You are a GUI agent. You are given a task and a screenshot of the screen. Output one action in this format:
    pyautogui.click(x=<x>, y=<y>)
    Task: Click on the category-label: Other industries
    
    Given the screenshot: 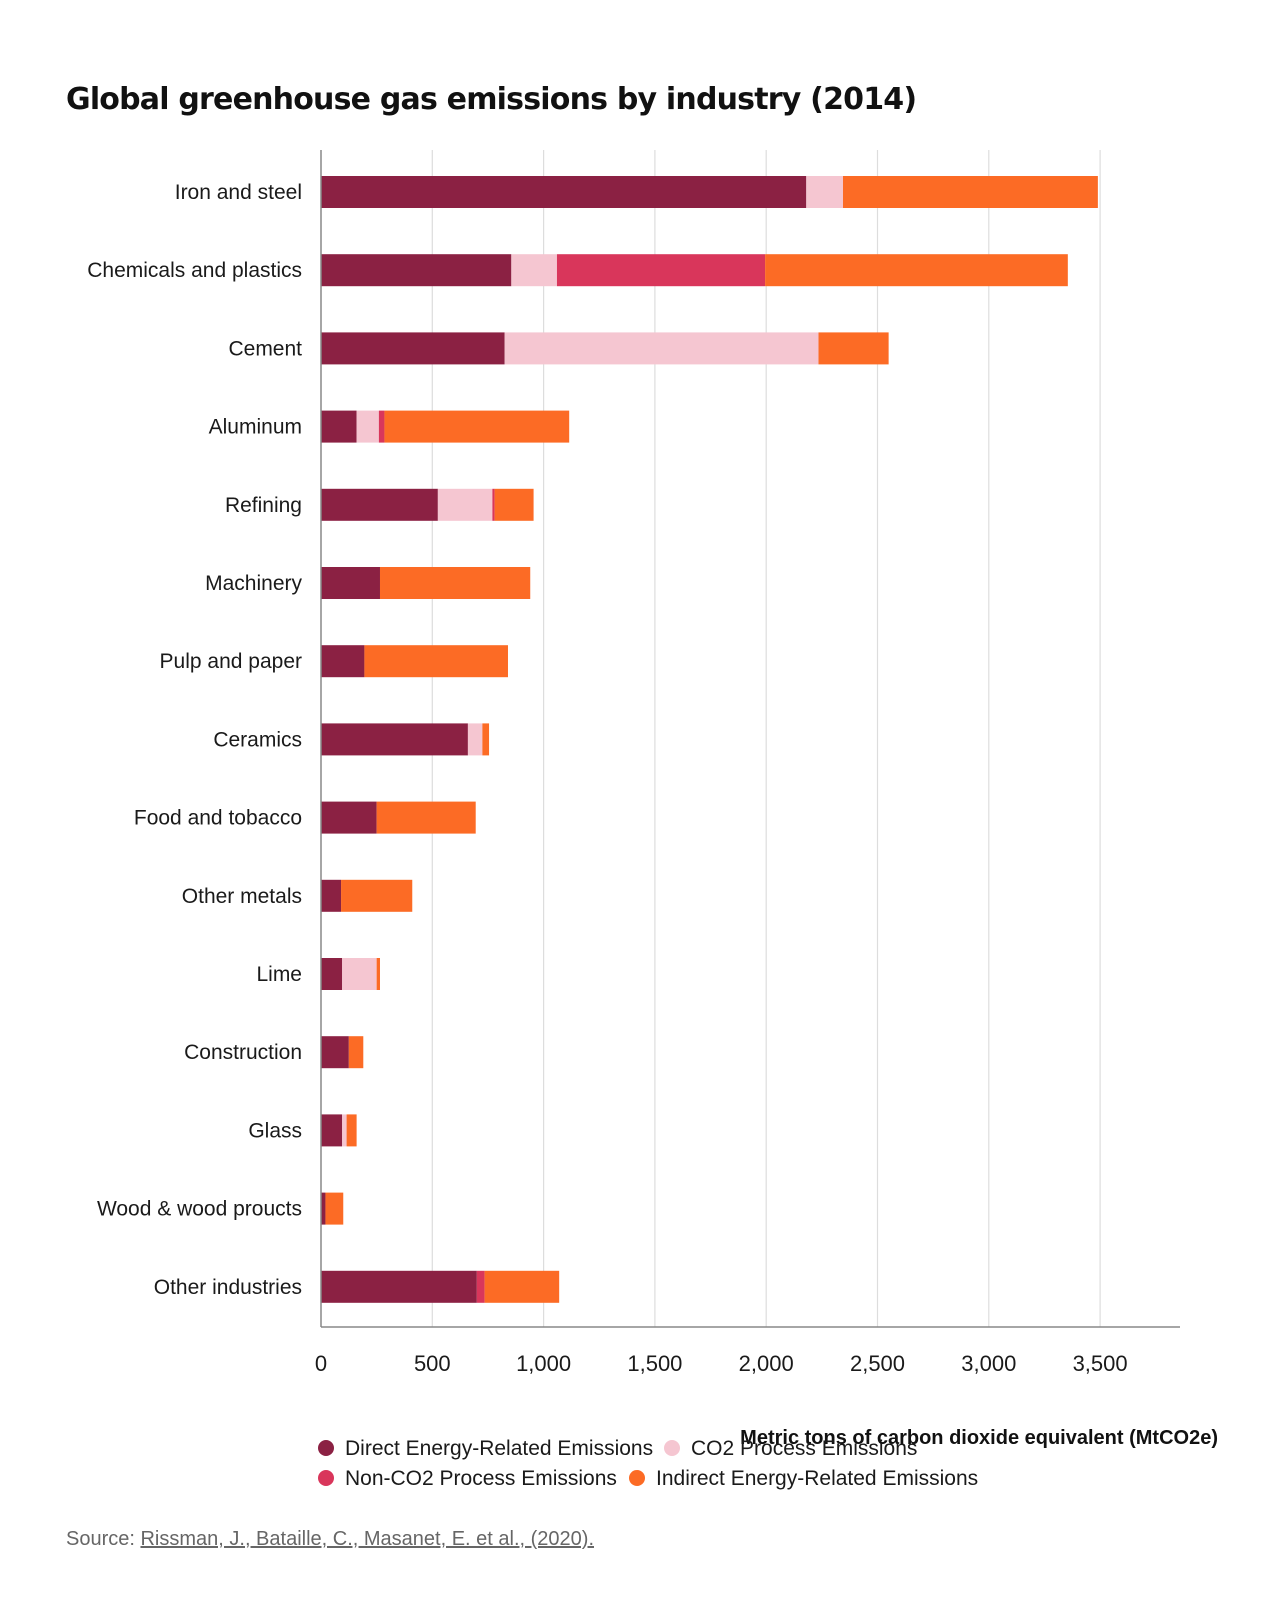 What is the action you would take?
    pyautogui.click(x=228, y=1287)
    